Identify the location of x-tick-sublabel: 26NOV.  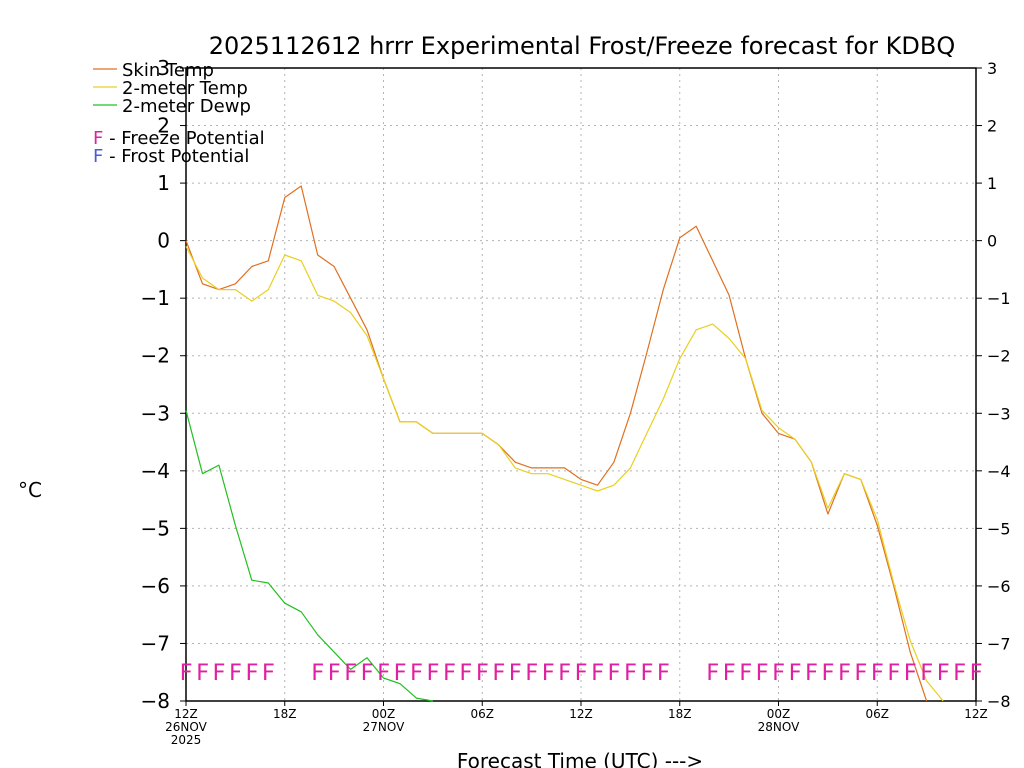
(186, 727).